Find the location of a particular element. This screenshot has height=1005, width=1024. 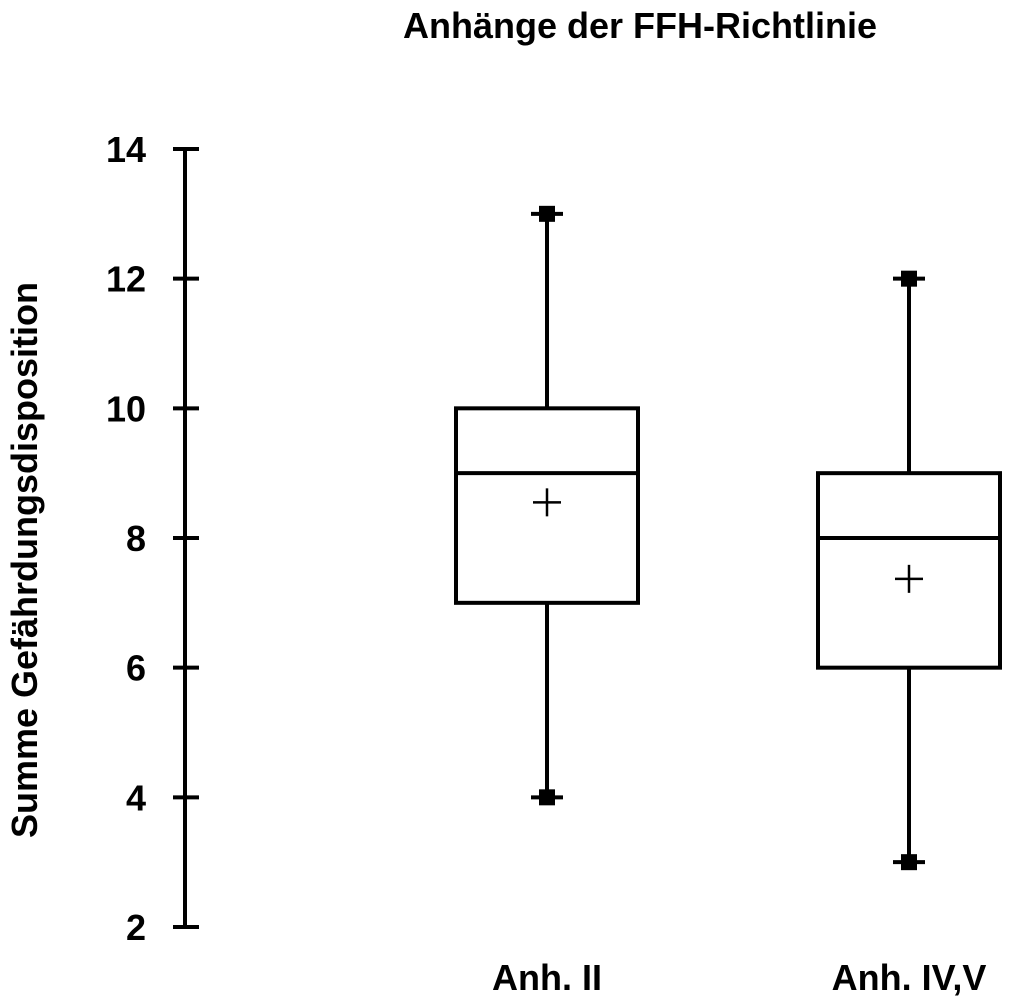

y-tick-label: 14 is located at coordinates (126, 149).